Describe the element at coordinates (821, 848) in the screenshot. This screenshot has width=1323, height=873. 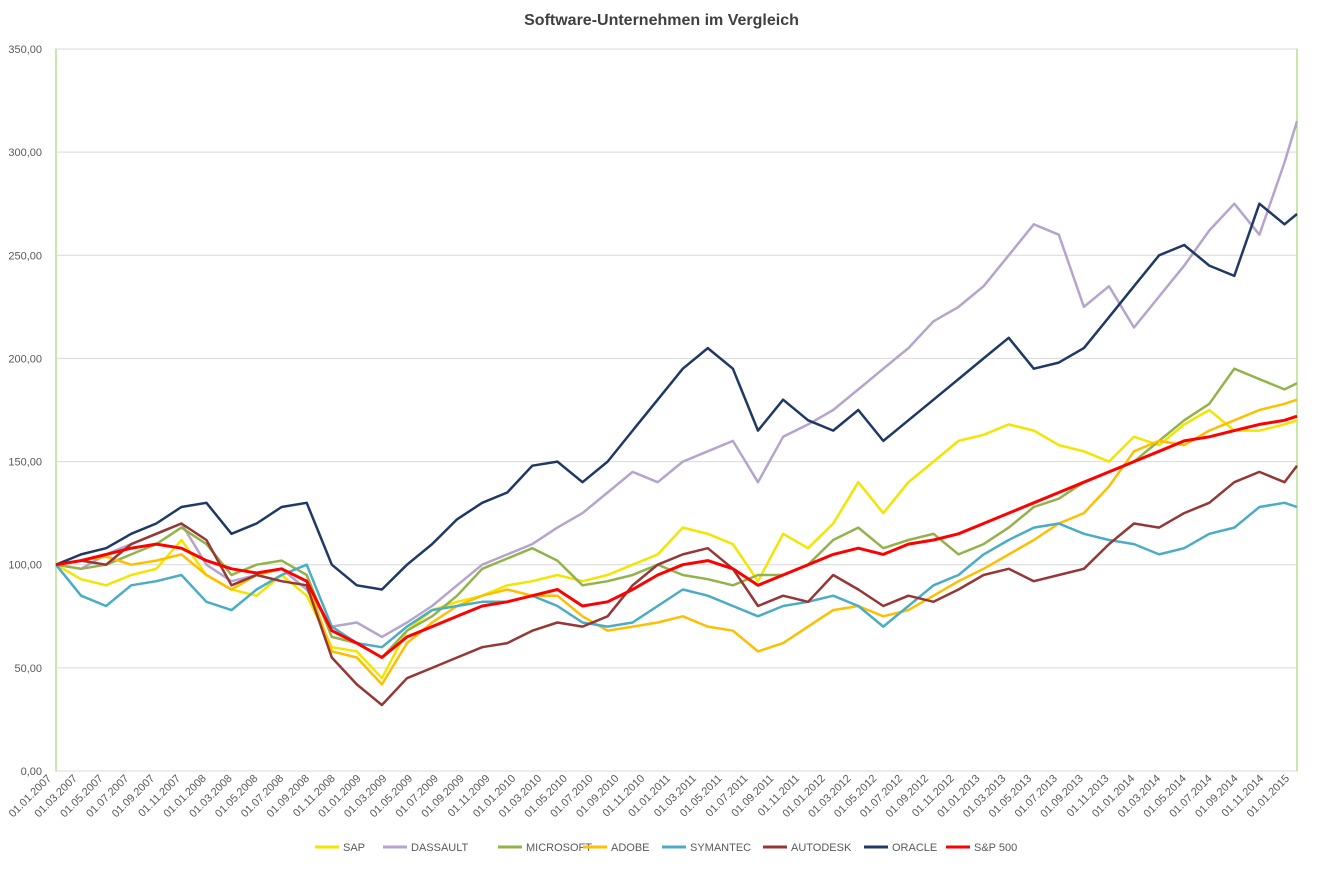
I see `legend-label: AUTODESK` at that location.